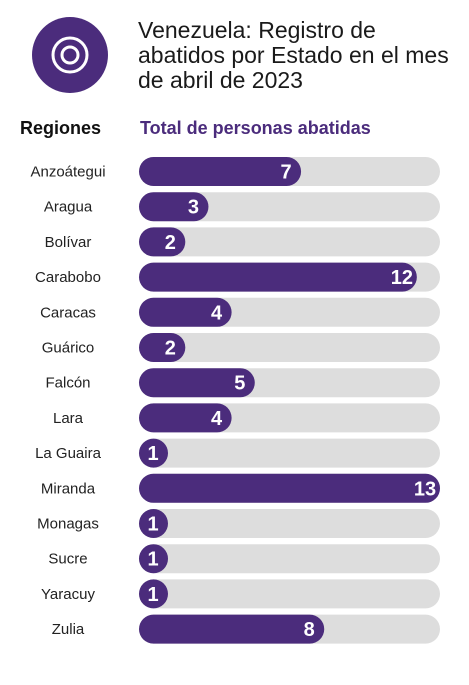  I want to click on value-label: 7, so click(286, 173).